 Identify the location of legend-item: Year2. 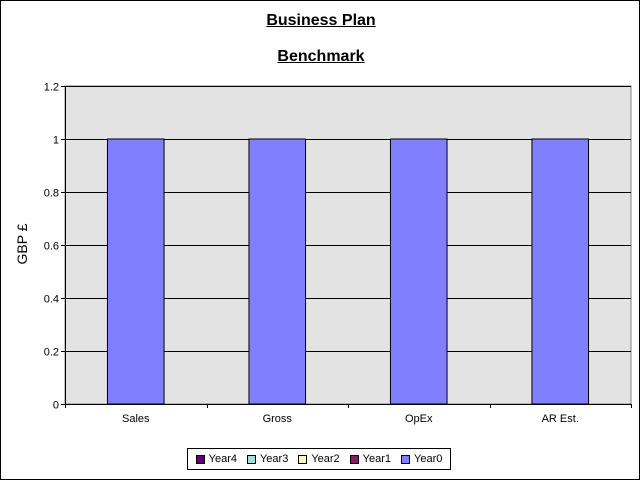
(319, 459).